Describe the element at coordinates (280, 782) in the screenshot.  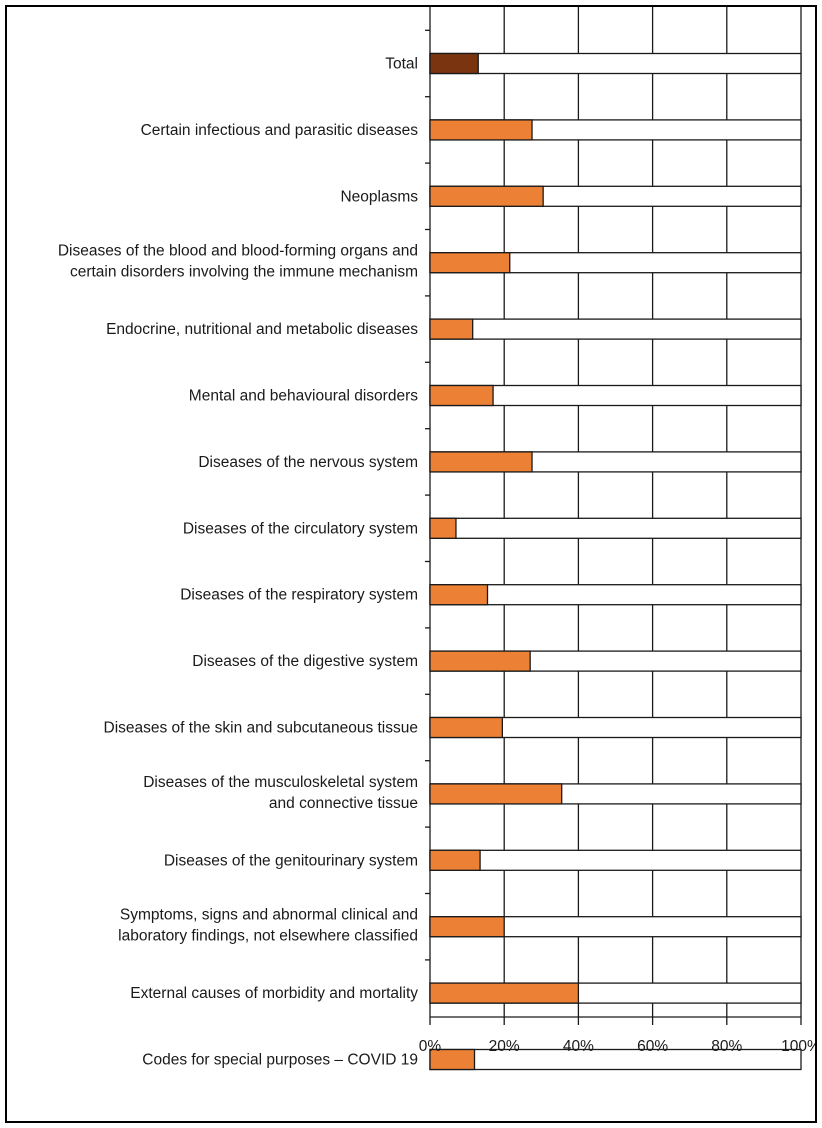
I see `category-label-line: Diseases of the musculoskeletal system` at that location.